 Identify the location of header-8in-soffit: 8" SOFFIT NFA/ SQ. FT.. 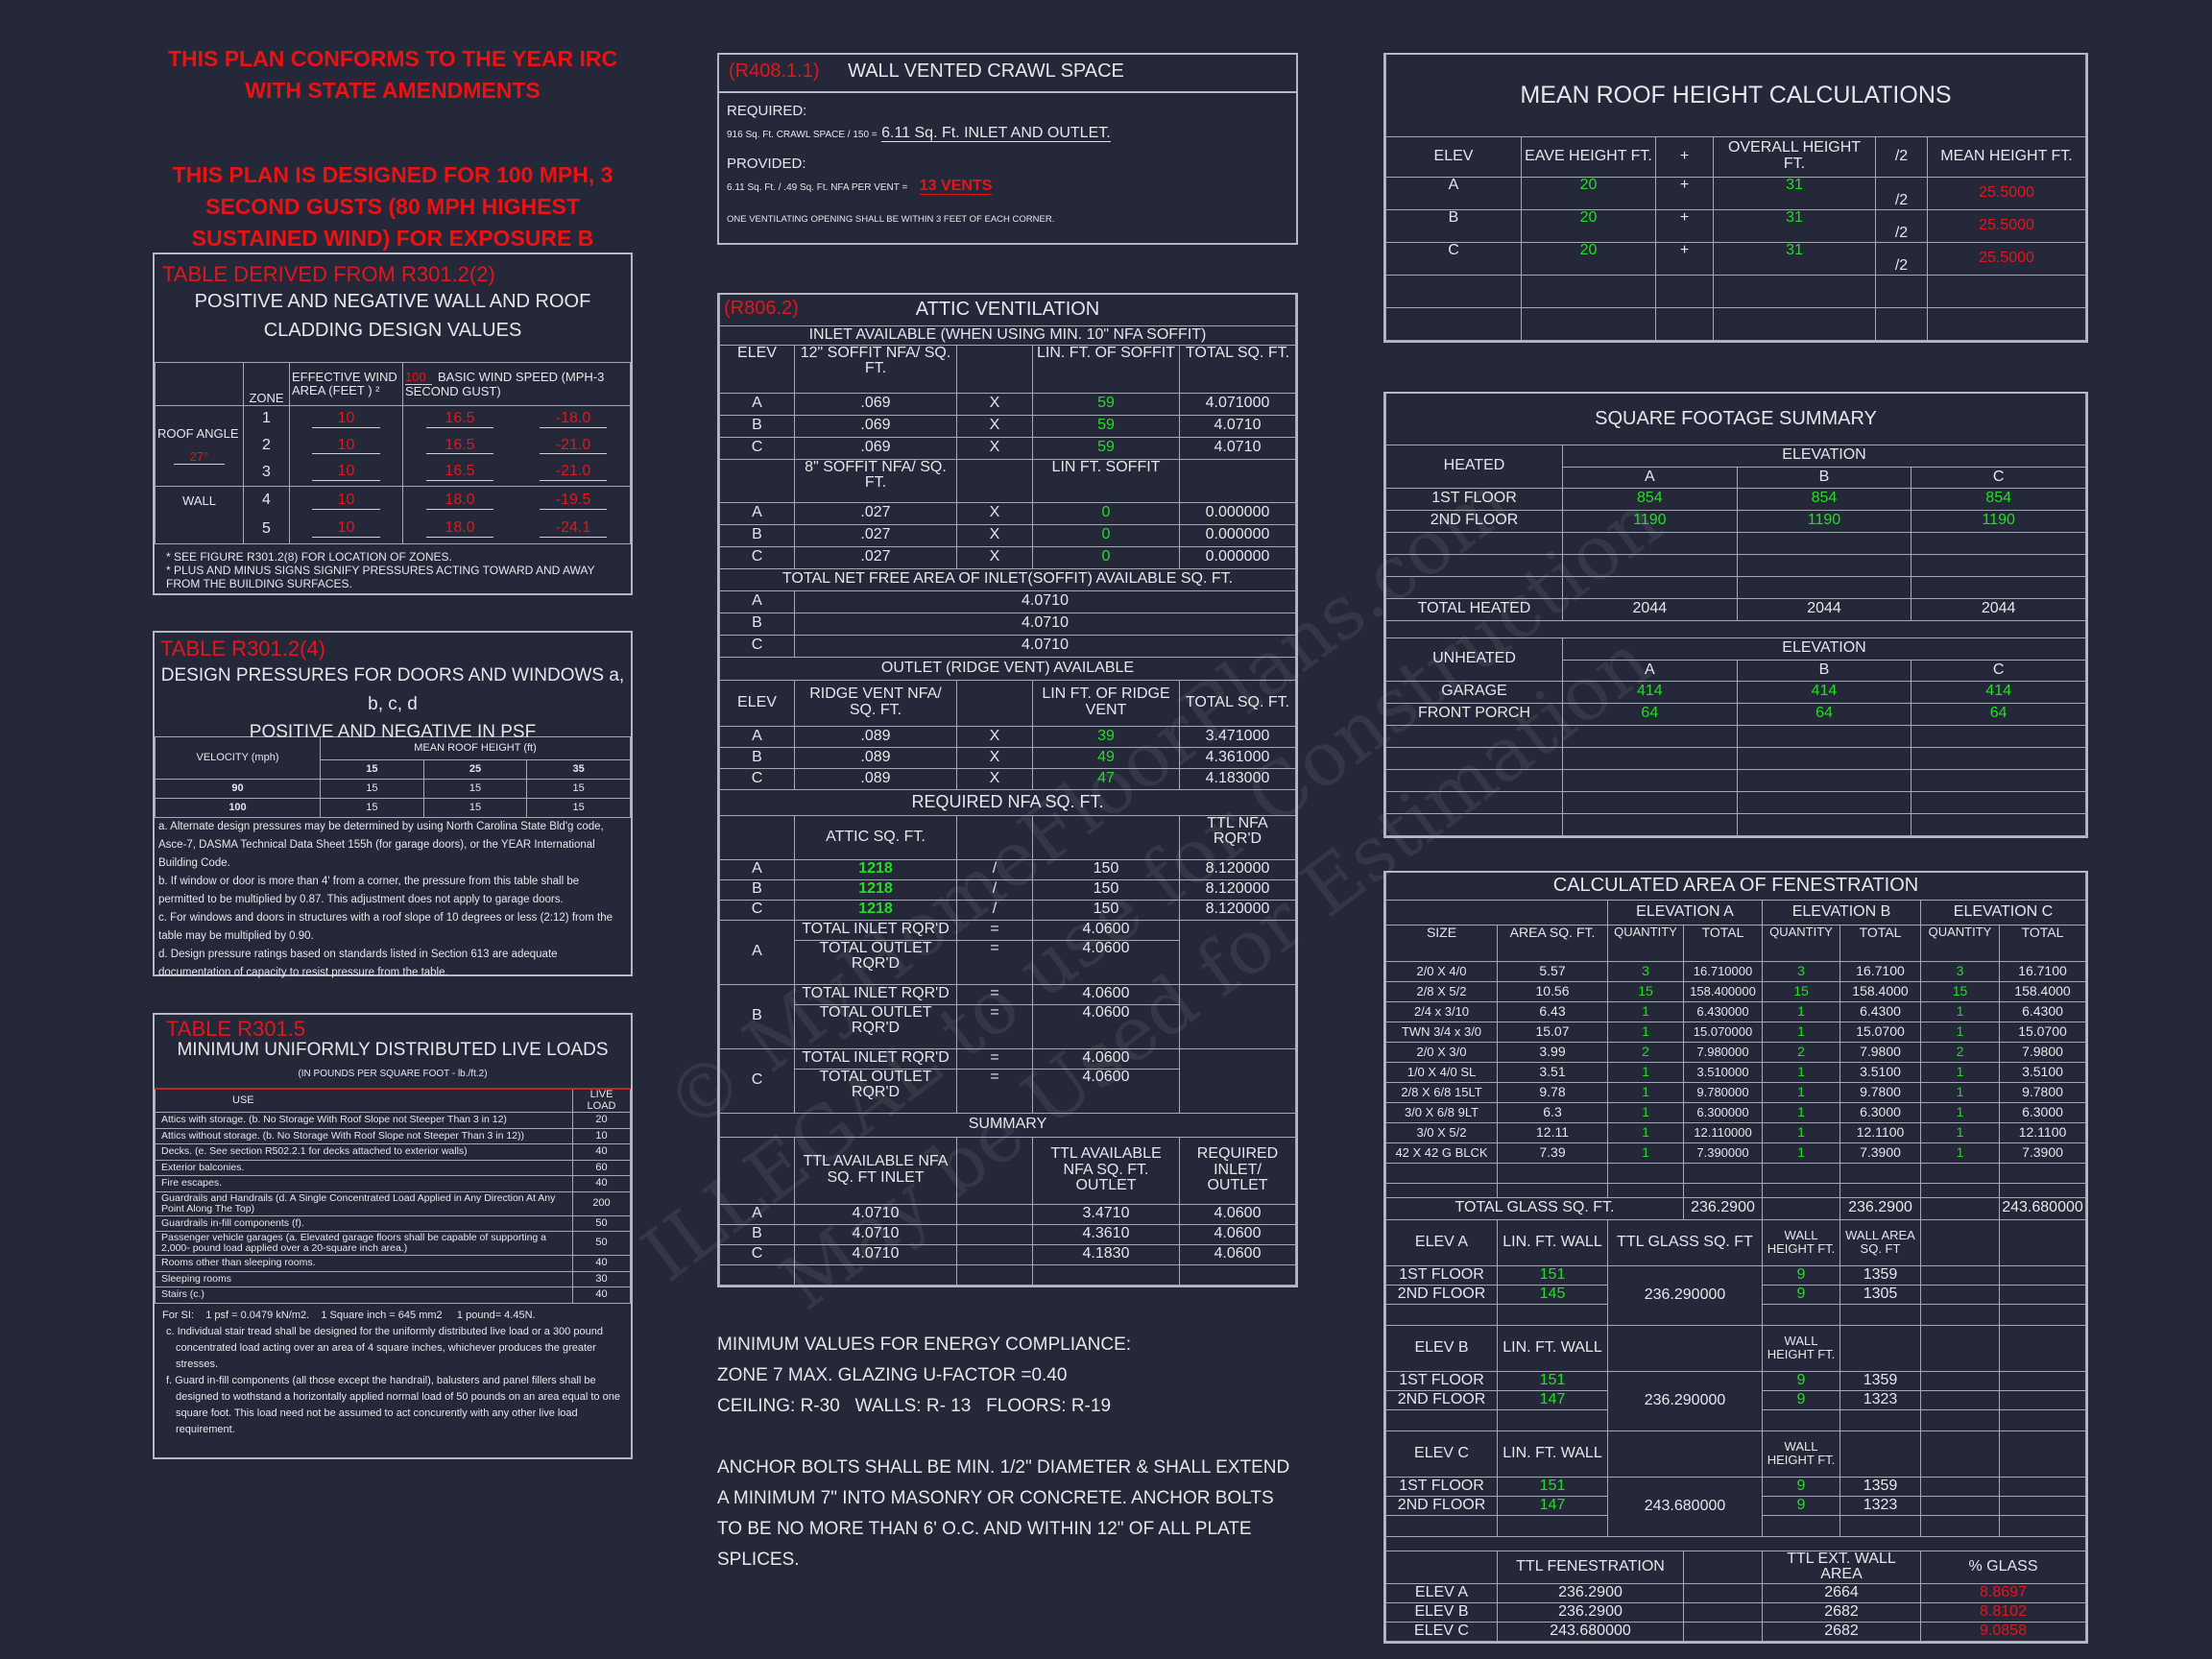
(875, 480).